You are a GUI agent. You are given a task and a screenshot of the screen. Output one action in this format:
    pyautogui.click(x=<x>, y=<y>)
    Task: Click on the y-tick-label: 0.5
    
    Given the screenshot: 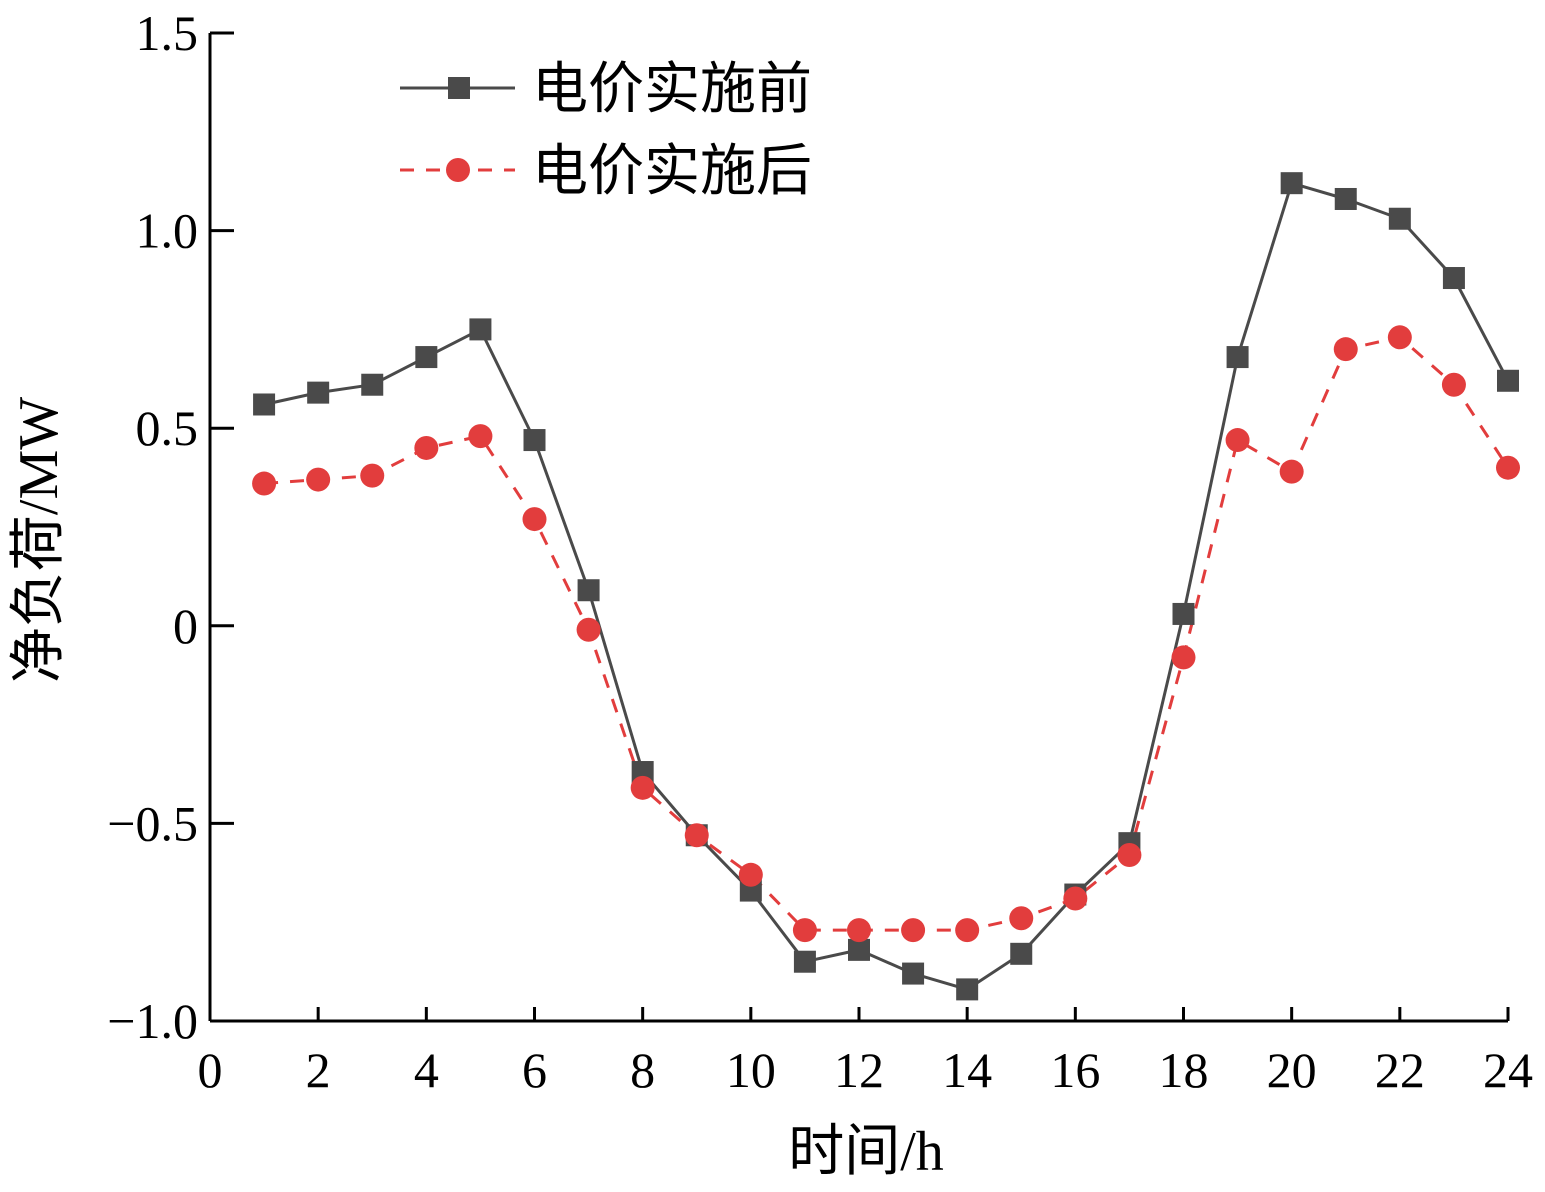 What is the action you would take?
    pyautogui.click(x=167, y=428)
    